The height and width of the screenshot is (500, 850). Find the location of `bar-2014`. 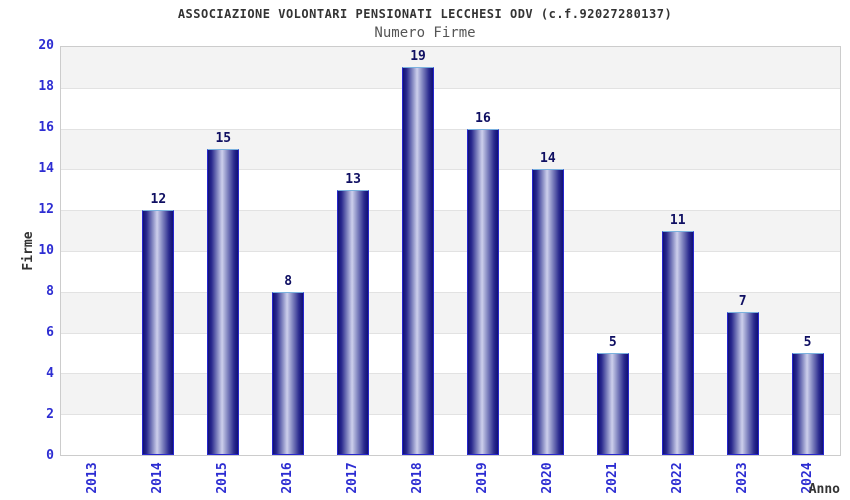

bar-2014 is located at coordinates (158, 332).